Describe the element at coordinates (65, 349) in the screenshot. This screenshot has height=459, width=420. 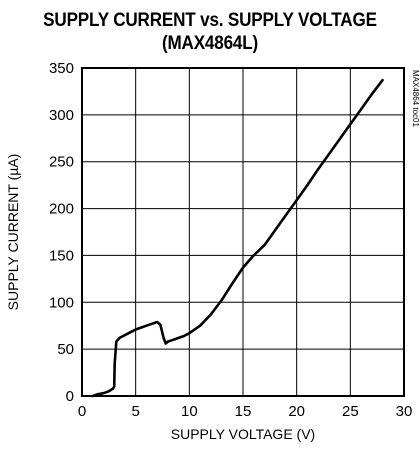
I see `y-tick-label: 50` at that location.